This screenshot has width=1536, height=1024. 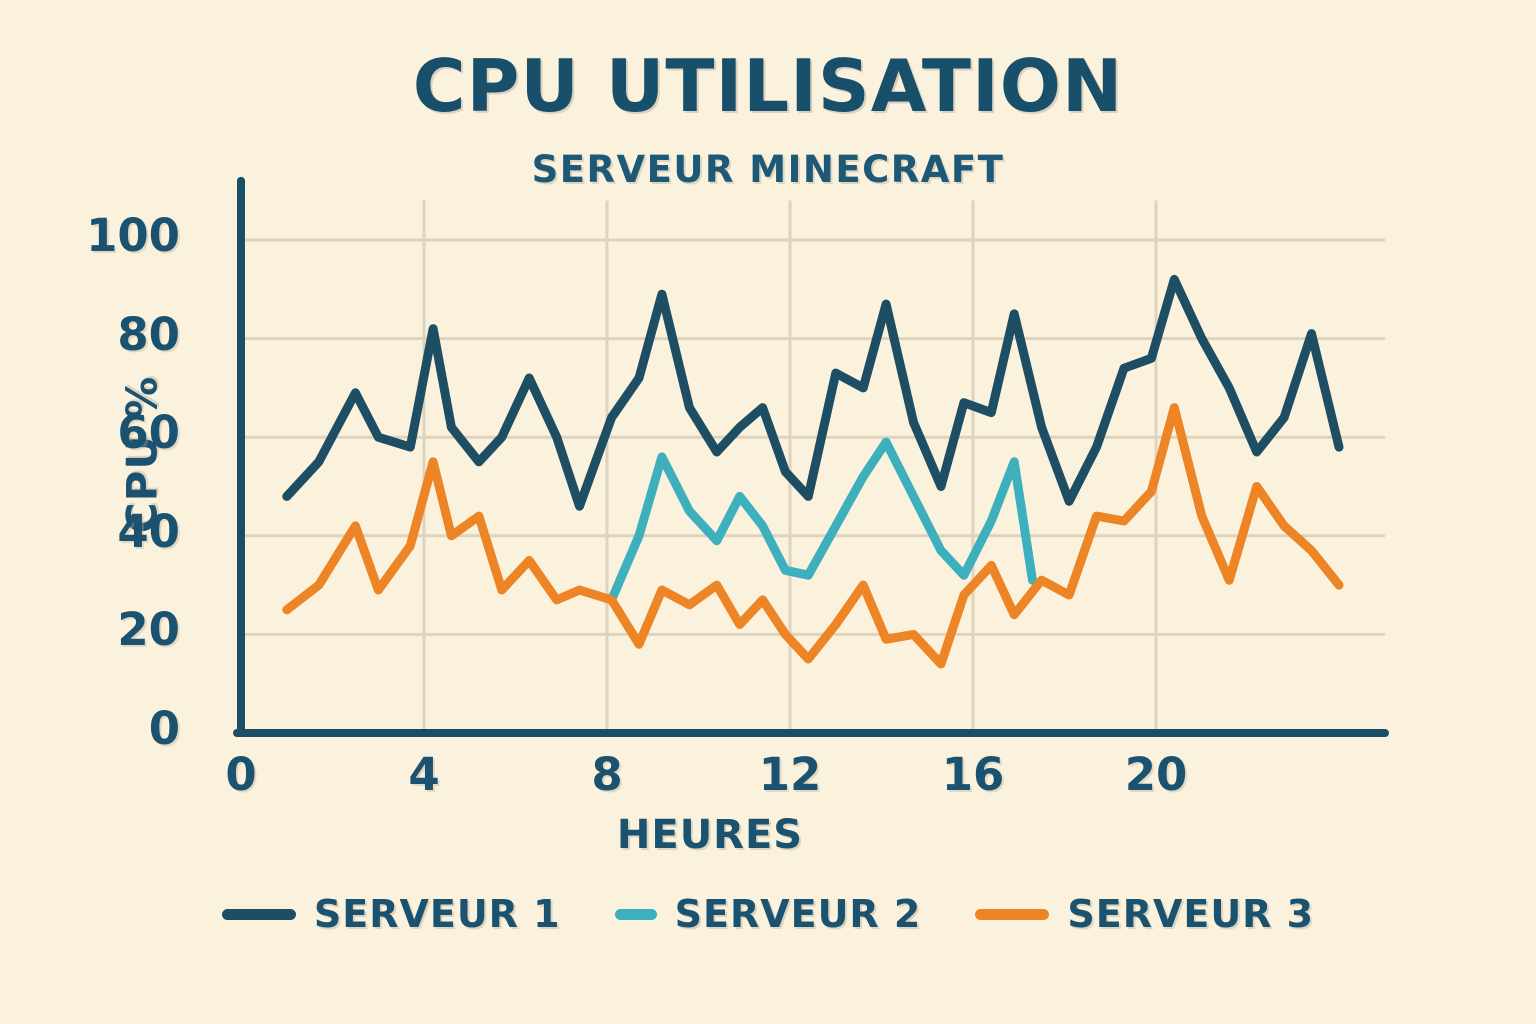 What do you see at coordinates (148, 433) in the screenshot?
I see `y-tick-label: 60` at bounding box center [148, 433].